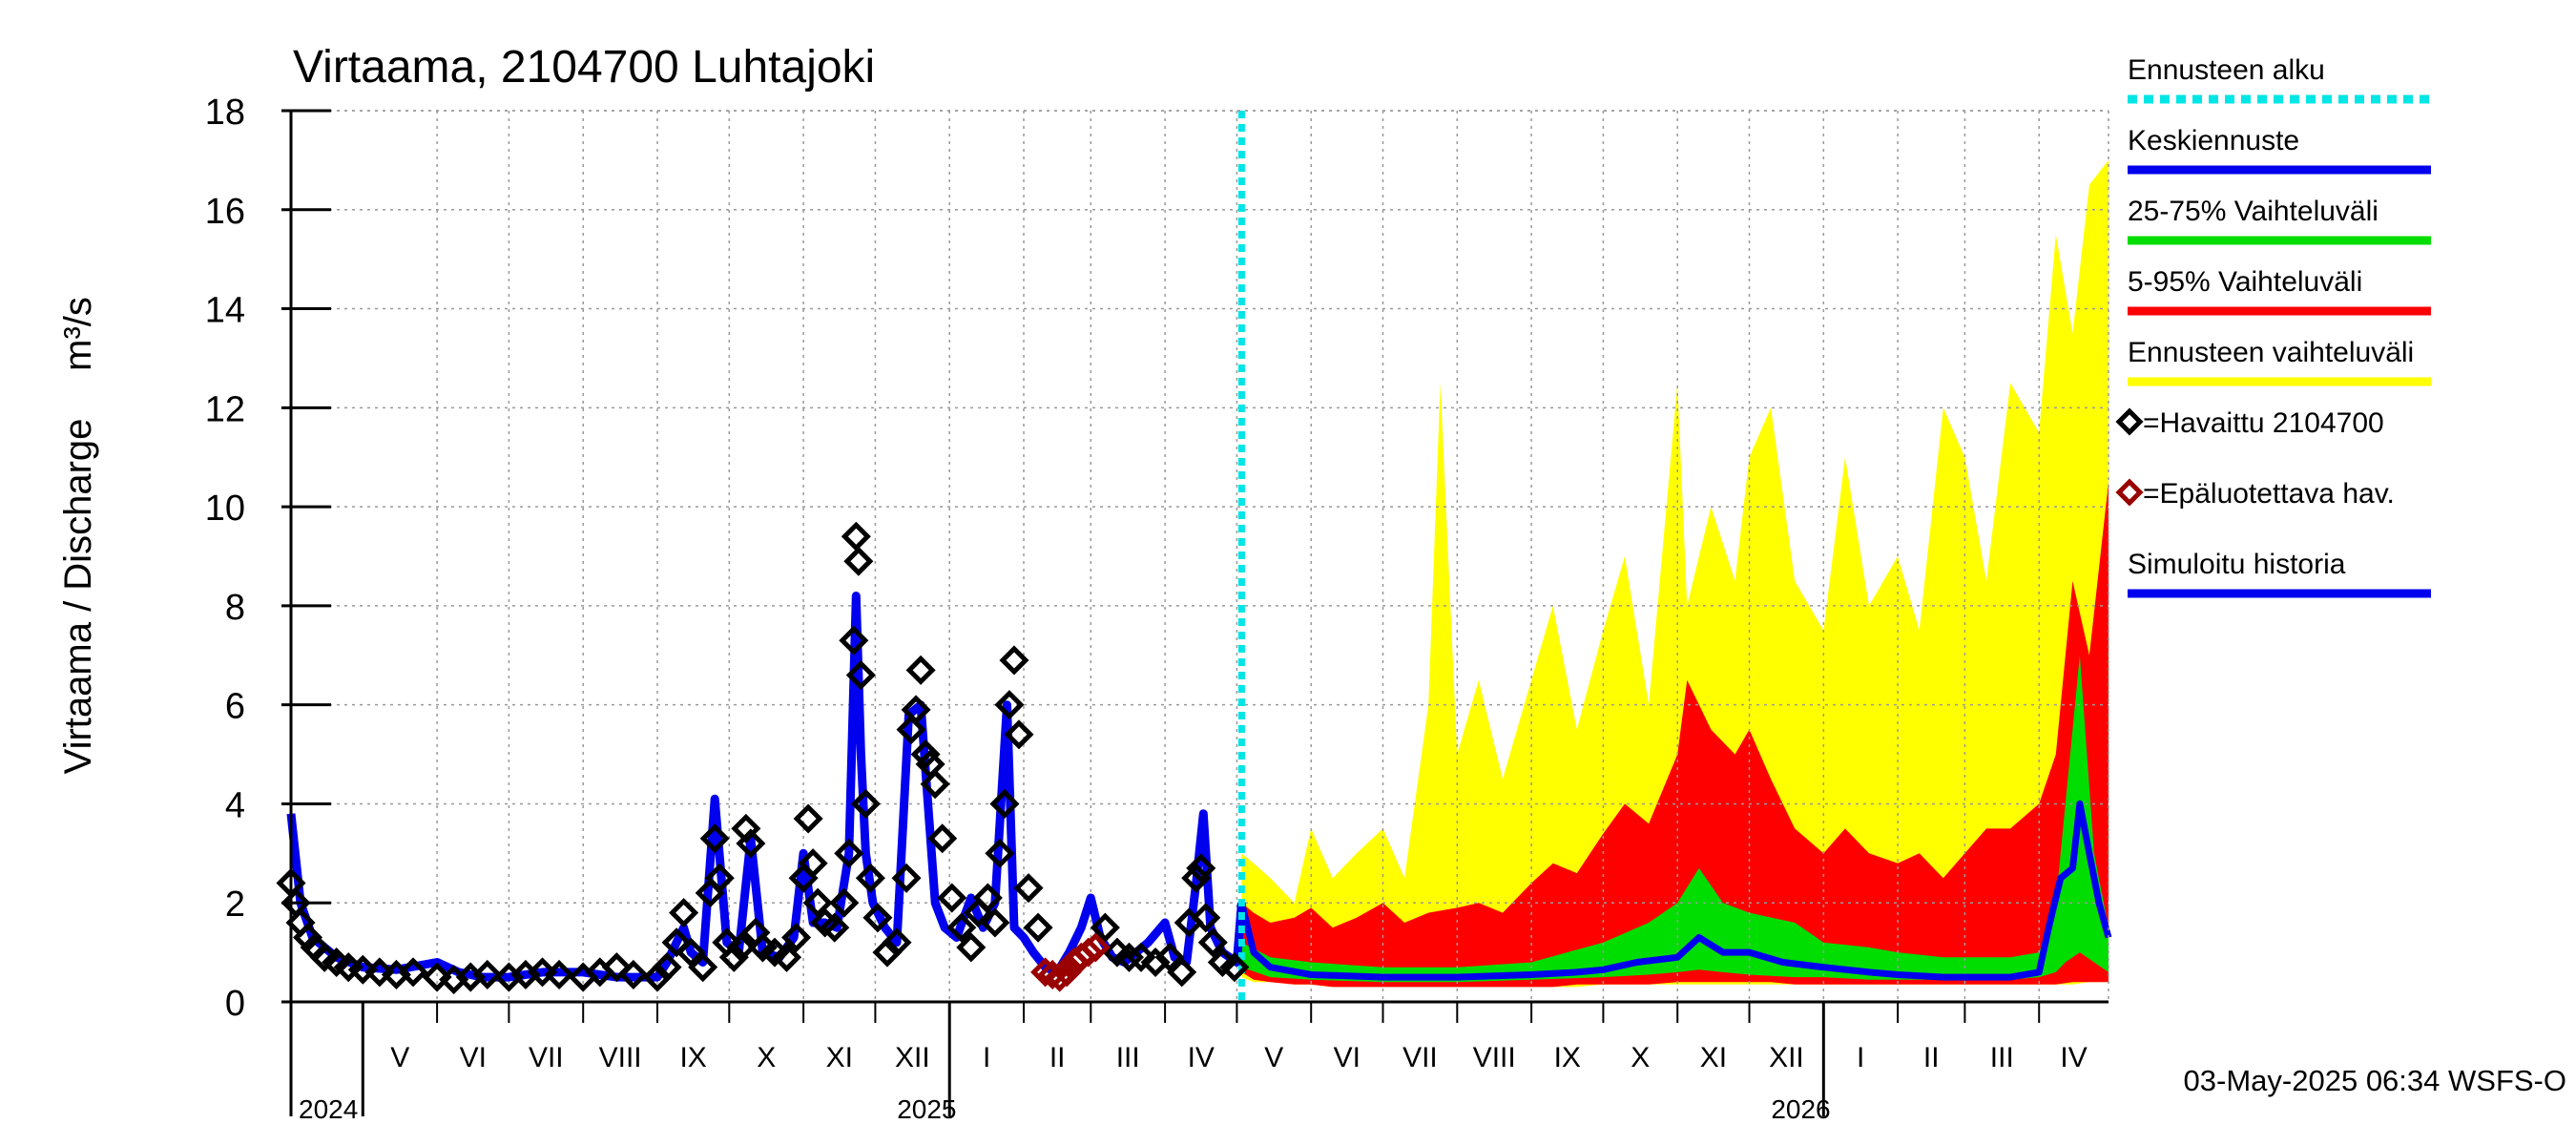 This screenshot has height=1145, width=2576. I want to click on footer-timestamp: 03-May-2025 06:34 WSFS-O, so click(2375, 1081).